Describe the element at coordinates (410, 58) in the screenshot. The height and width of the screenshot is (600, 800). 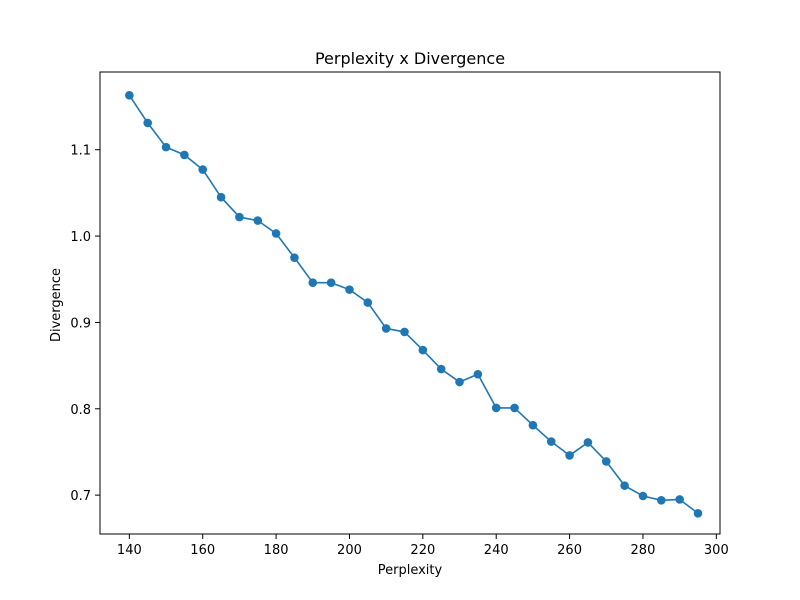
I see `chart-title: Perplexity x Divergence` at that location.